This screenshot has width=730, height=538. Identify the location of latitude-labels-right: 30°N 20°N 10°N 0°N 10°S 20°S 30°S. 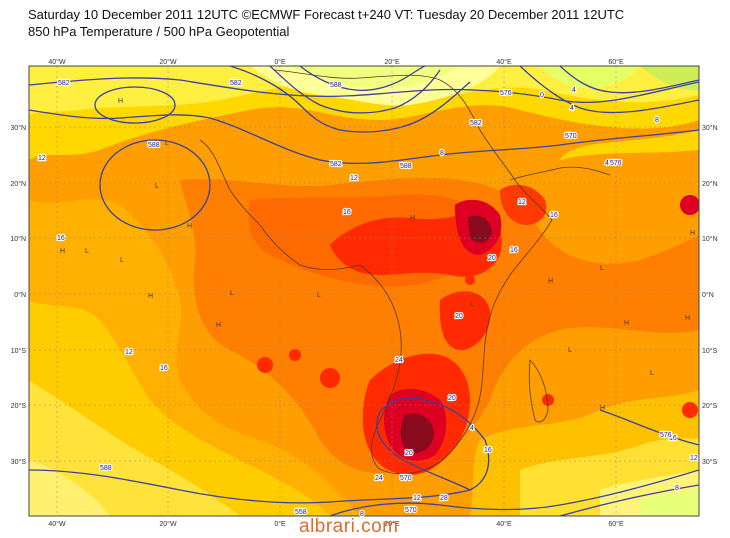
(710, 295).